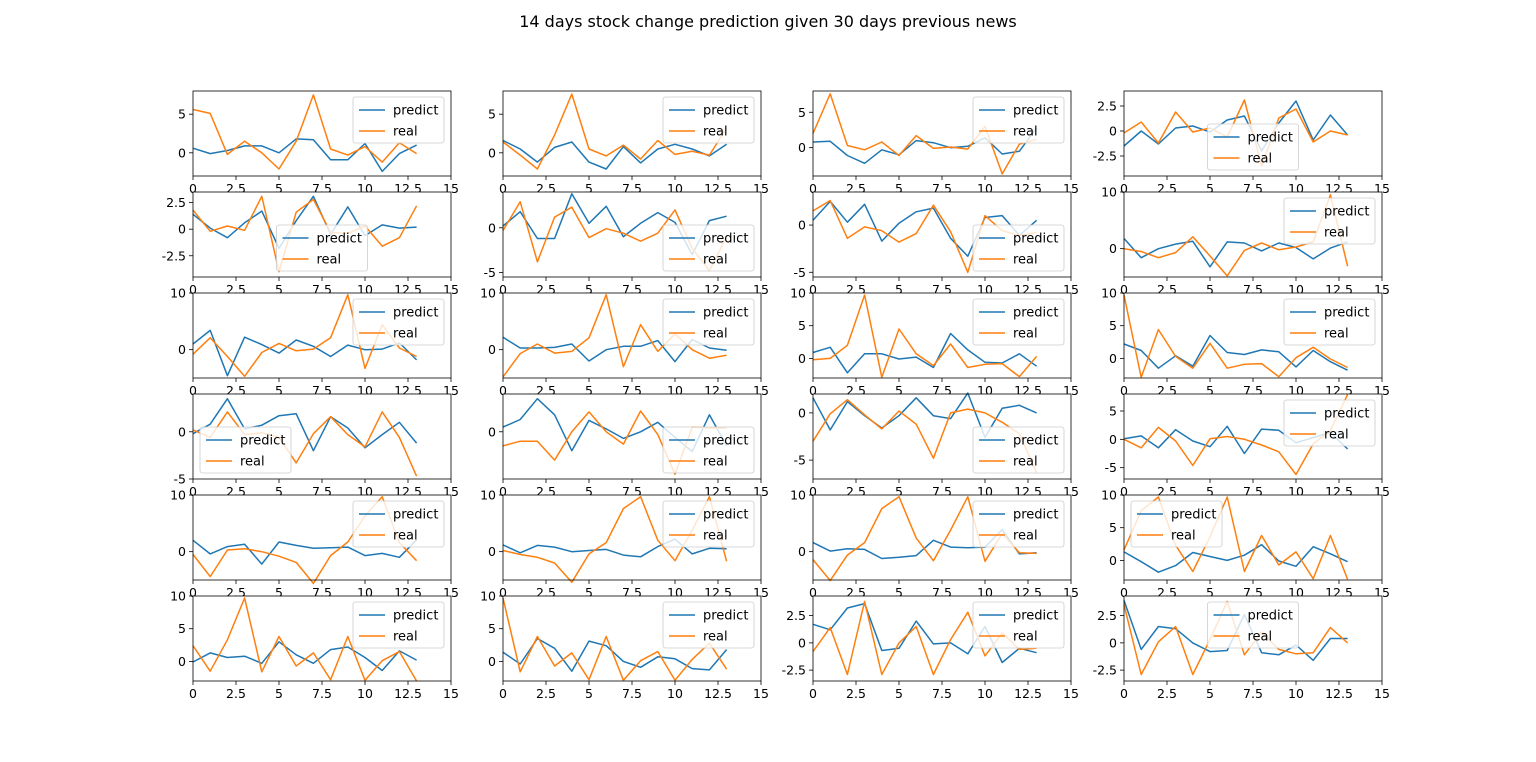 The height and width of the screenshot is (762, 1536). Describe the element at coordinates (1253, 693) in the screenshot. I see `x-tick-label: 7.5` at that location.